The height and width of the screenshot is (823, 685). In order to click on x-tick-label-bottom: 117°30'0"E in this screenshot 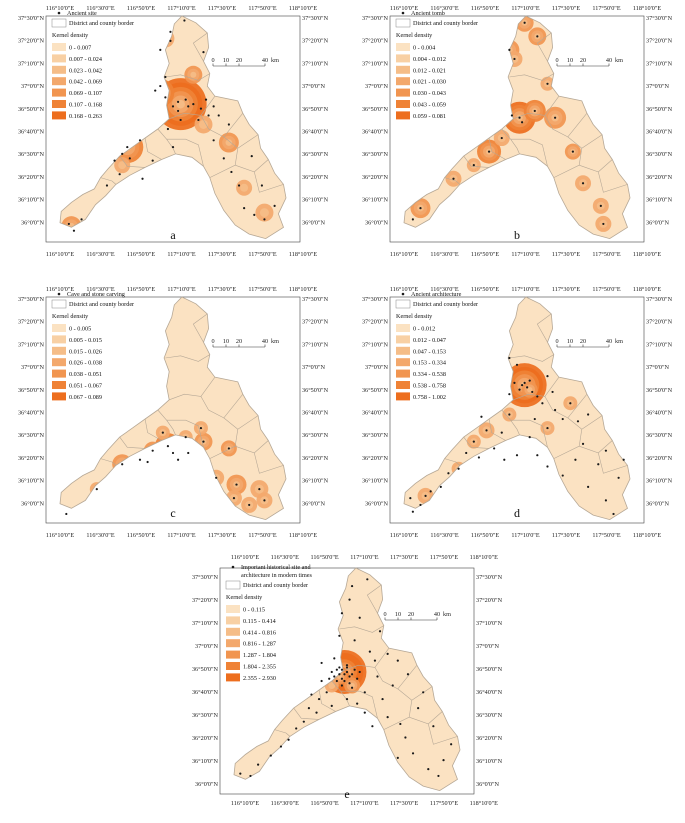, I will do `click(404, 803)`.